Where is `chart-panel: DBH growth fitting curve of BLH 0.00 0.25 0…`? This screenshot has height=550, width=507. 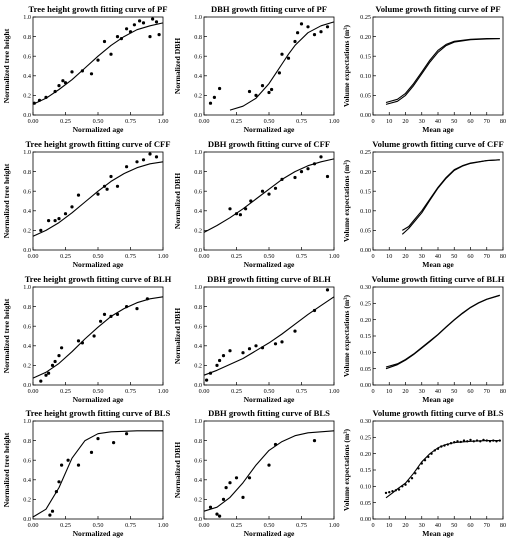
chart-panel: DBH growth fitting curve of BLH 0.00 0.25 0… is located at coordinates (256, 339).